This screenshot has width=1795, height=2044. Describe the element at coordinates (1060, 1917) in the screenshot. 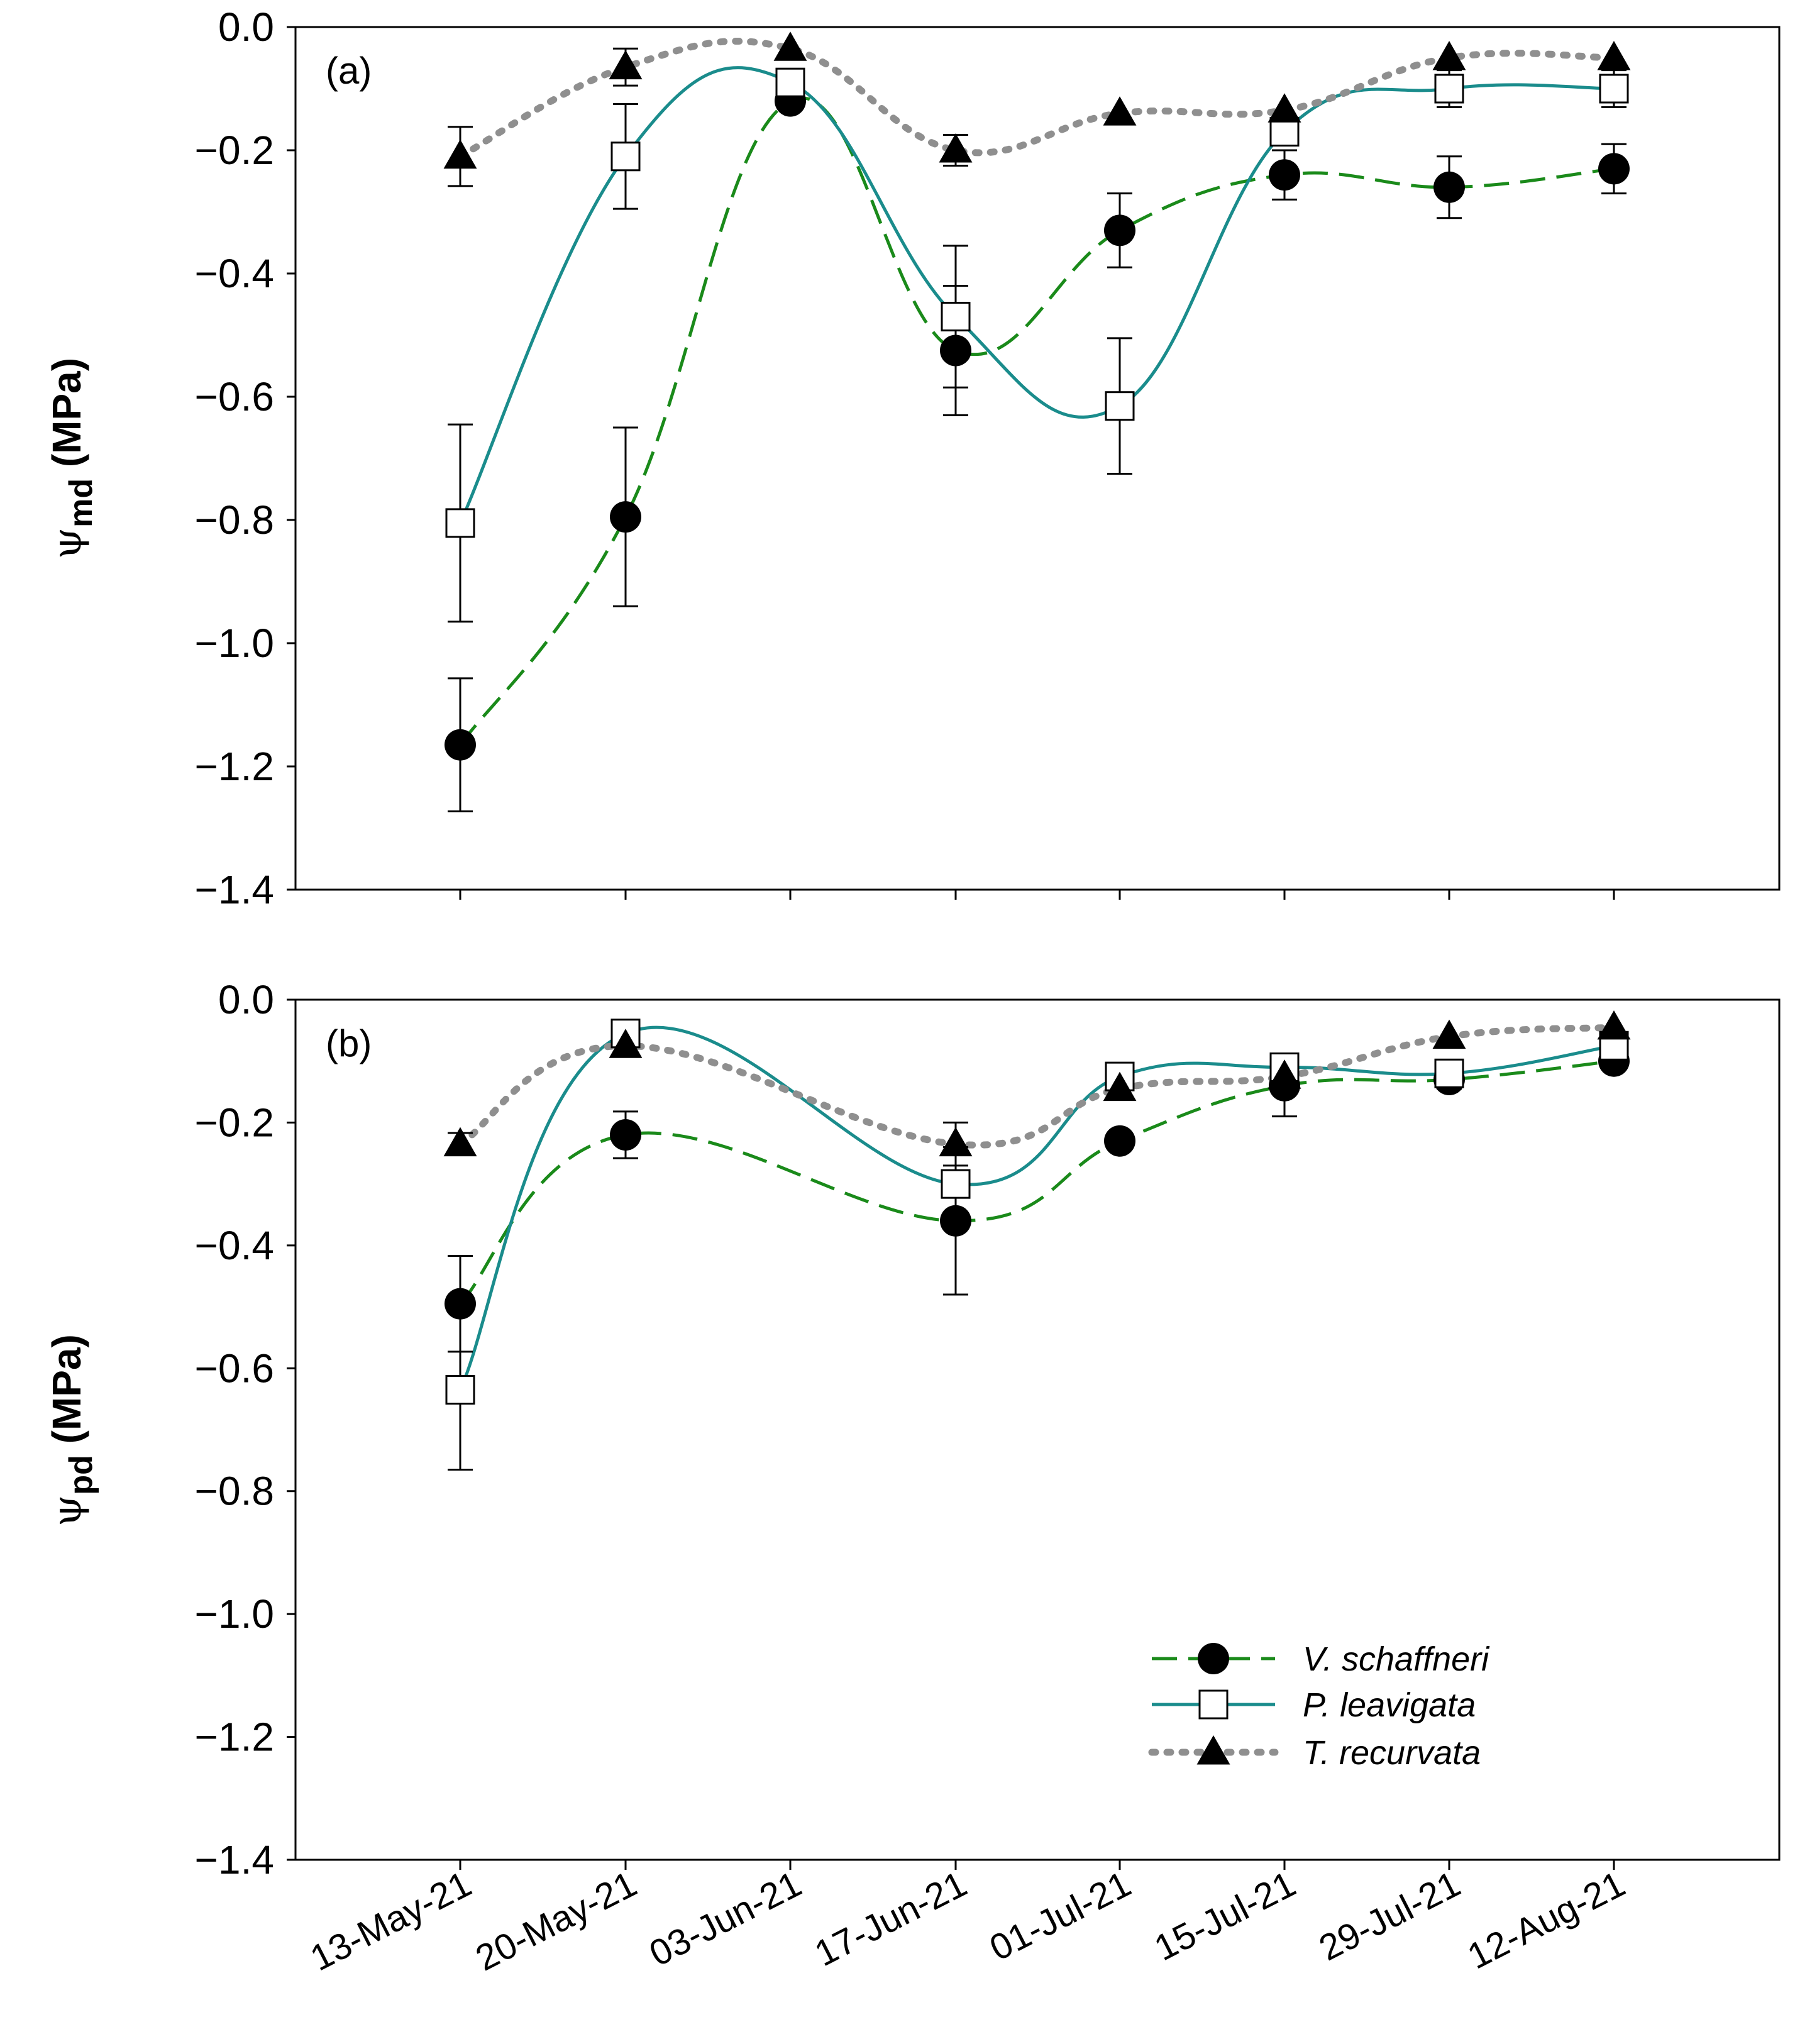

I see `x-tick-label: 01-Jul-21` at that location.